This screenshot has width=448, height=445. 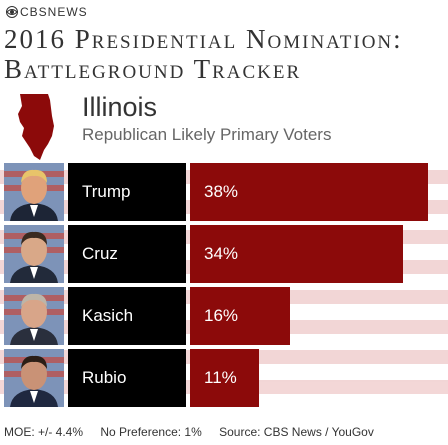 What do you see at coordinates (44, 432) in the screenshot?
I see `margin-of-error: MOE: +/- 4.4%` at bounding box center [44, 432].